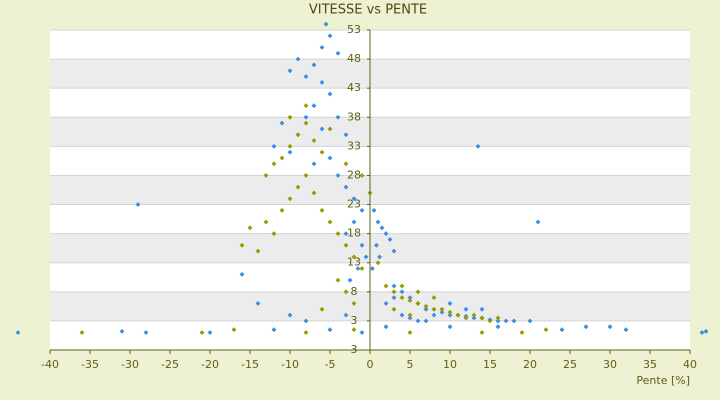 This screenshot has height=400, width=720. I want to click on y-tick-label: 28, so click(354, 174).